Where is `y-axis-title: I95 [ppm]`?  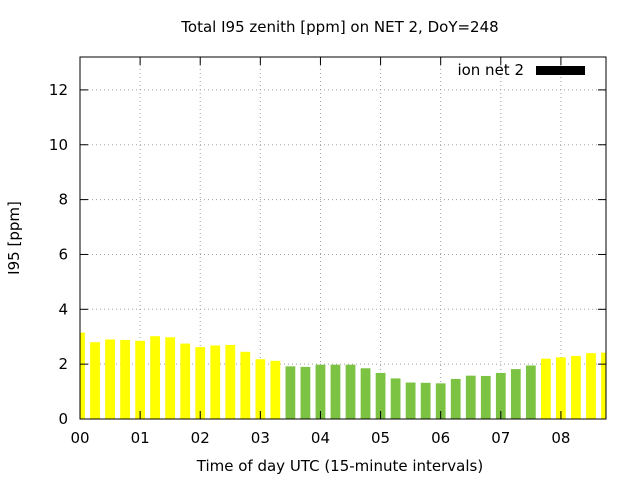 y-axis-title: I95 [ppm] is located at coordinates (14, 238).